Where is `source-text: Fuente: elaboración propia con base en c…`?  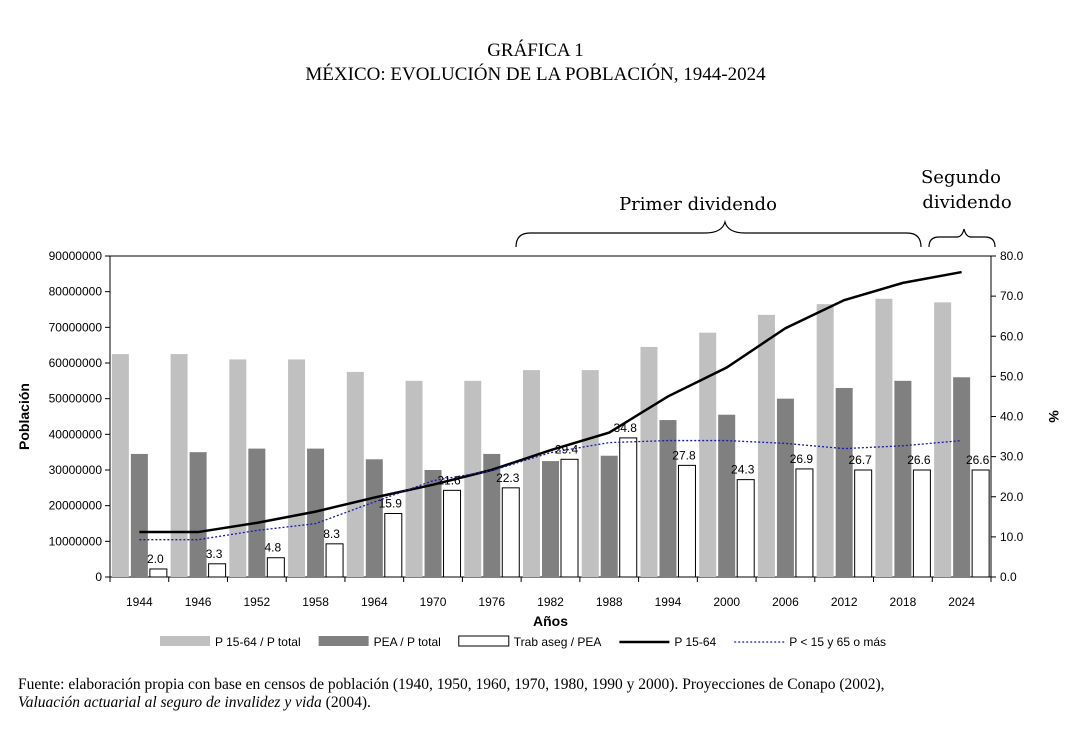 source-text: Fuente: elaboración propia con base en c… is located at coordinates (451, 684).